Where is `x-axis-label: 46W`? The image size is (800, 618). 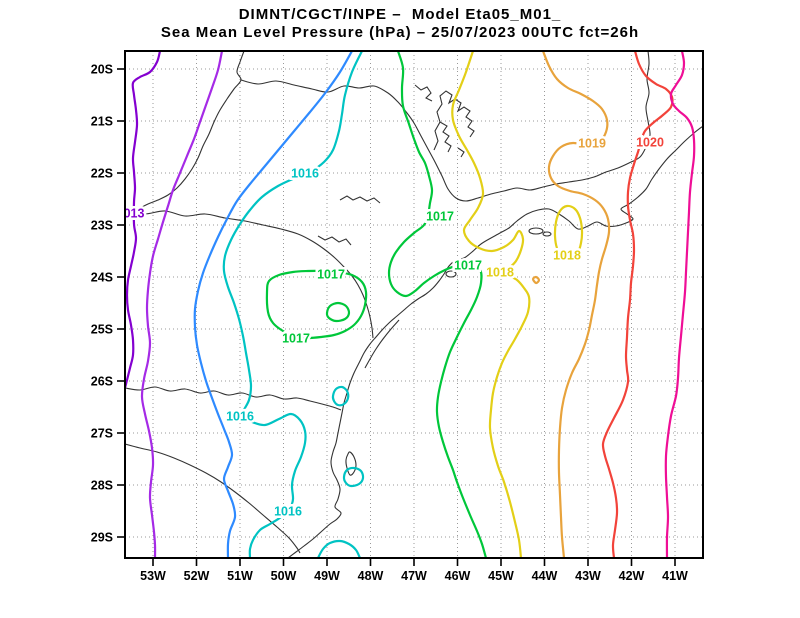
x-axis-label: 46W is located at coordinates (458, 576).